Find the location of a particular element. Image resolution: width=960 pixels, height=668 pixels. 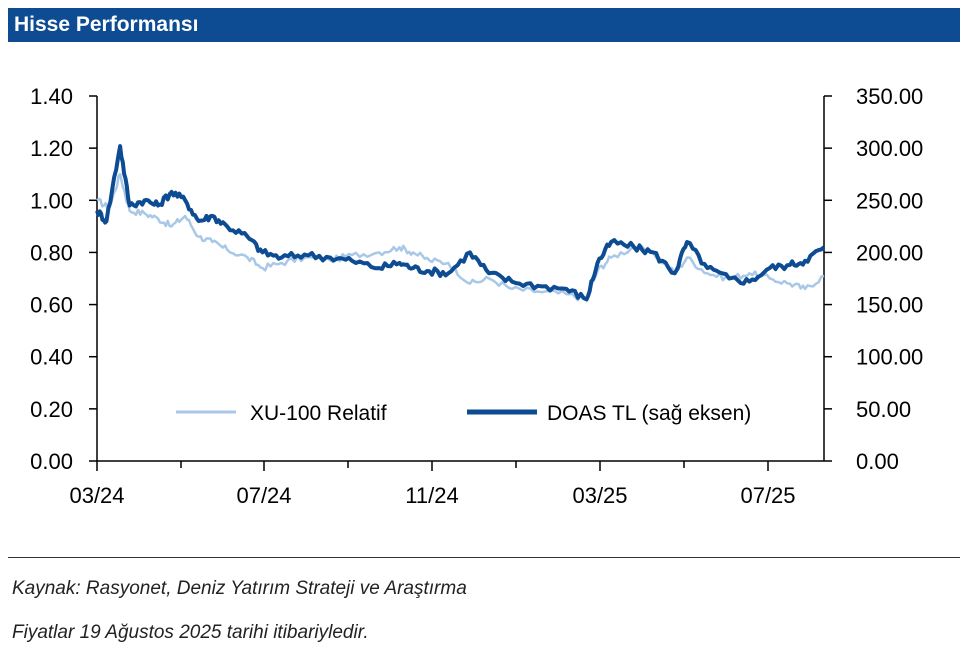

right-y-tick-label: 250.00 is located at coordinates (889, 200).